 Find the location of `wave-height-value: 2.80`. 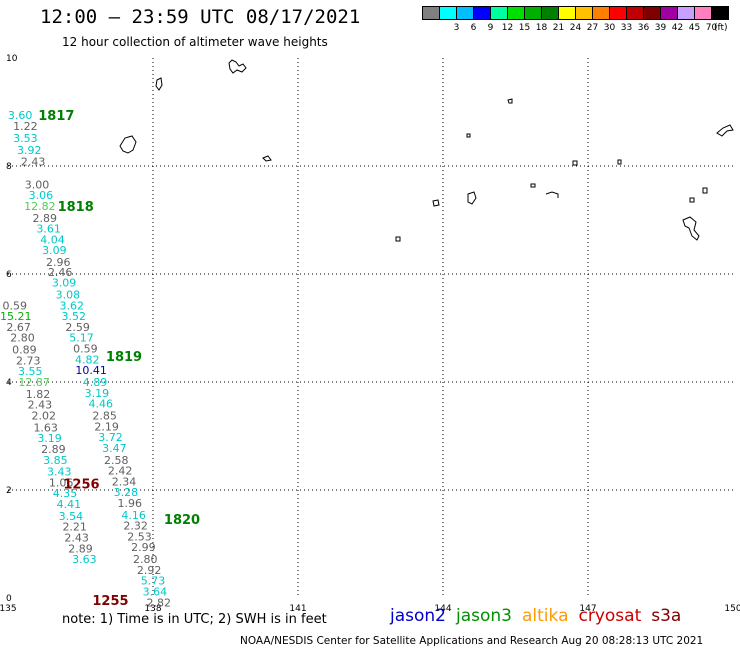

wave-height-value: 2.80 is located at coordinates (22, 338).